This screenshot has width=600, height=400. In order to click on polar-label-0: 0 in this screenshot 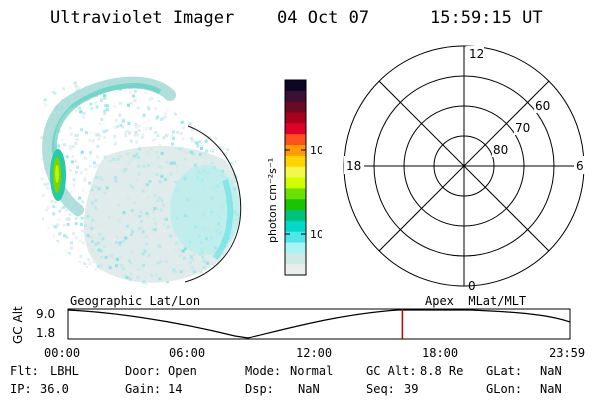, I will do `click(472, 286)`.